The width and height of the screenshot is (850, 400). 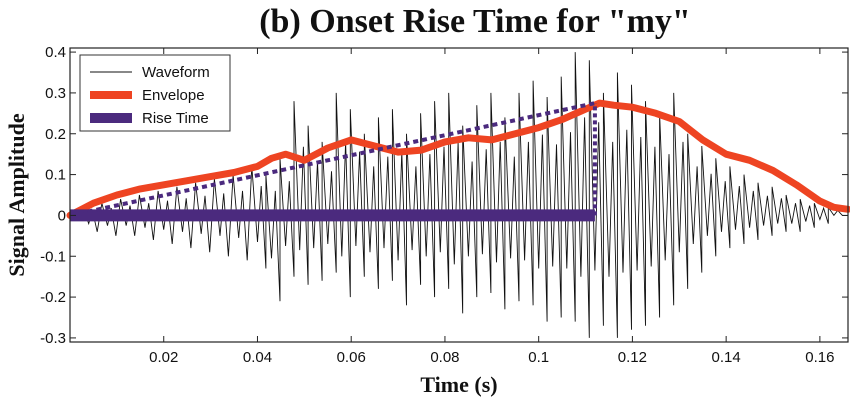 What do you see at coordinates (819, 357) in the screenshot?
I see `x-tick-label: 0.16` at bounding box center [819, 357].